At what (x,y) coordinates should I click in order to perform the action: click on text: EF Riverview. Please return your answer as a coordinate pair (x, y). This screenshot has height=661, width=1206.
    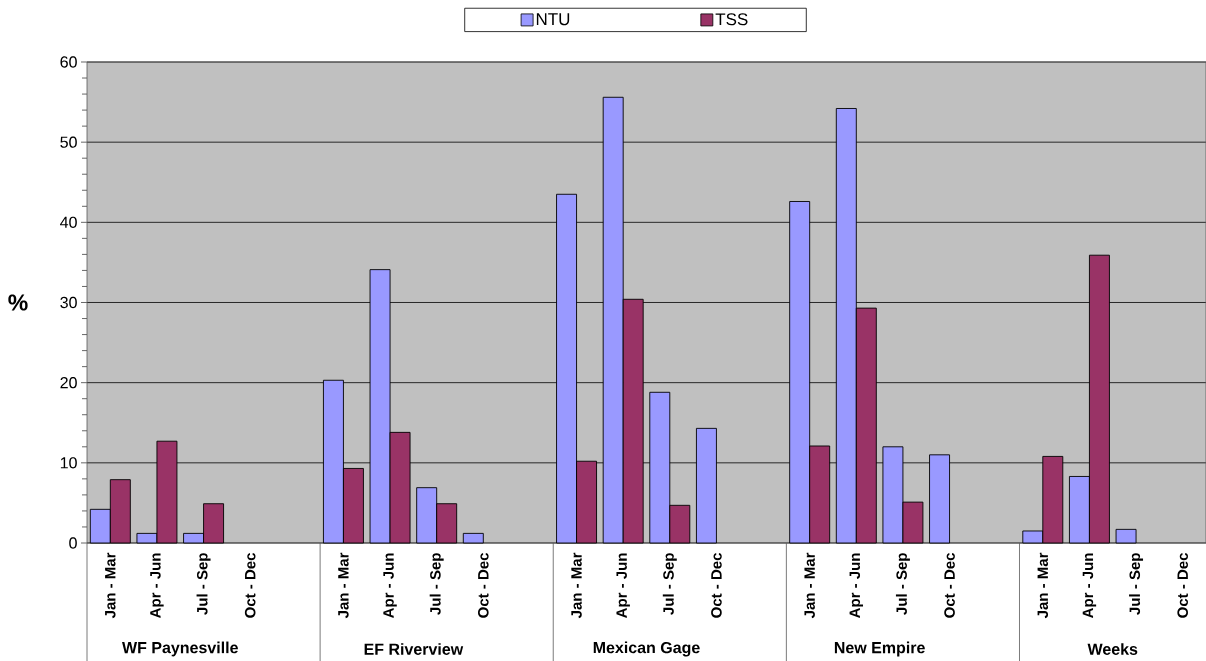
    Looking at the image, I should click on (414, 649).